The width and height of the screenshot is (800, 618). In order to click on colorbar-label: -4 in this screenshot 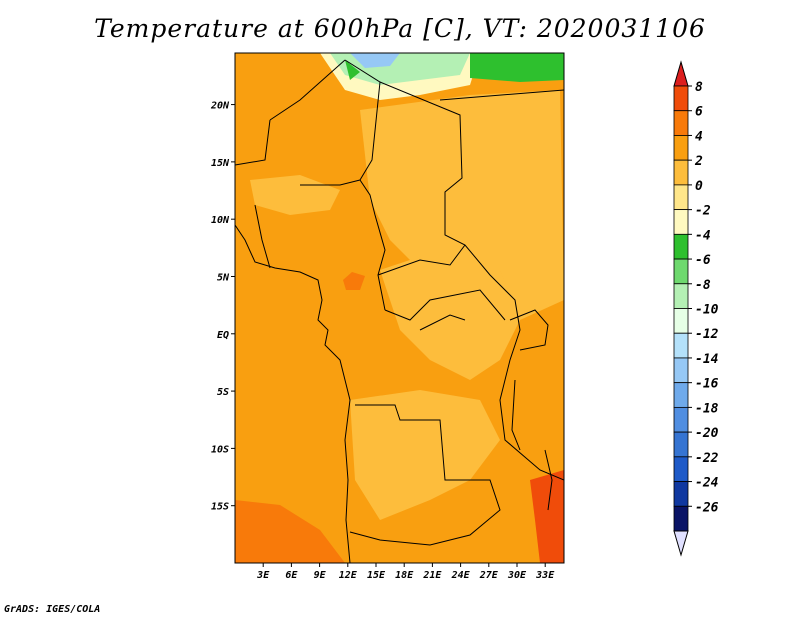, I will do `click(703, 235)`.